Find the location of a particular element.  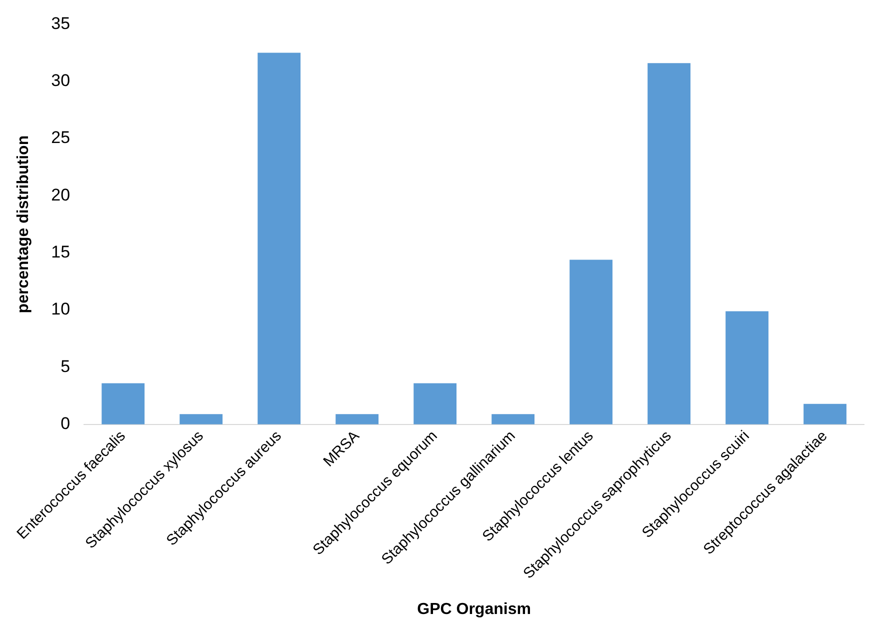

y-tick-label: 30 is located at coordinates (60, 80).